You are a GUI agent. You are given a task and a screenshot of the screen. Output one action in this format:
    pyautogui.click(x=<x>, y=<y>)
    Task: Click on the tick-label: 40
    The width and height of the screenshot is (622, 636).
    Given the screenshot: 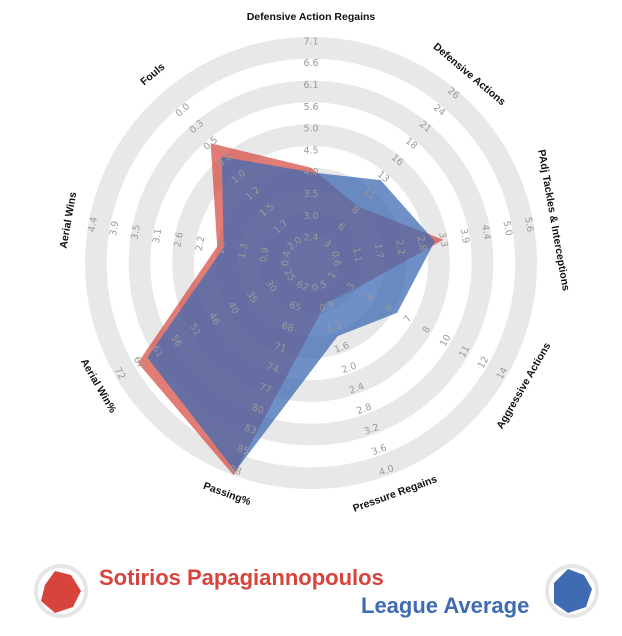 What is the action you would take?
    pyautogui.click(x=233, y=308)
    